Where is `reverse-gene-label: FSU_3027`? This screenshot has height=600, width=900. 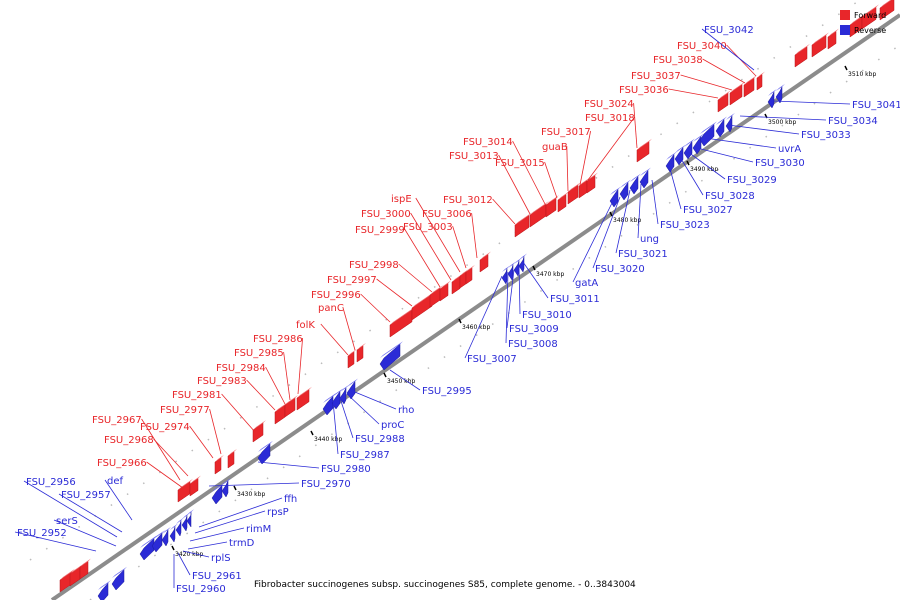 reverse-gene-label: FSU_3027 is located at coordinates (708, 210).